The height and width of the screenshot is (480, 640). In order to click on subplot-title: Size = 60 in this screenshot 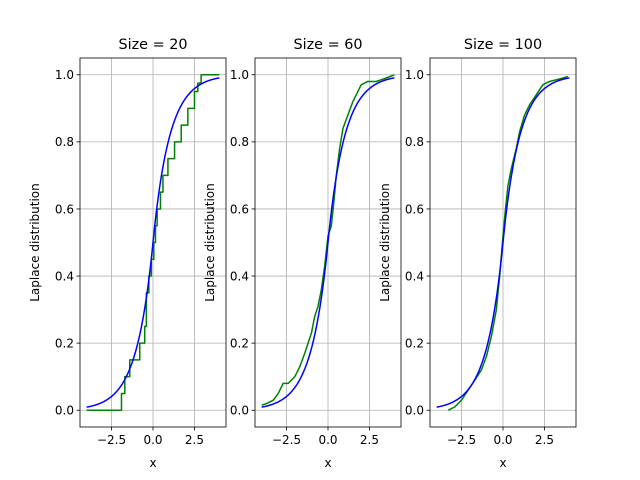, I will do `click(327, 45)`.